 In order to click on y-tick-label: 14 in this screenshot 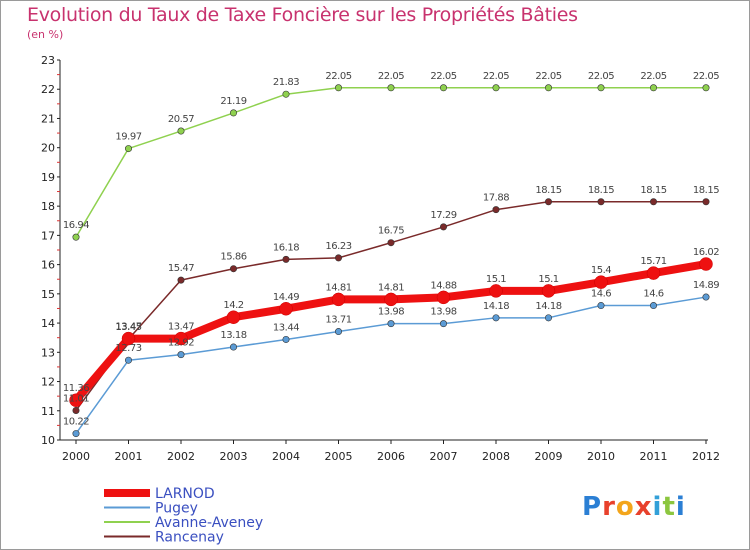, I will do `click(48, 323)`.